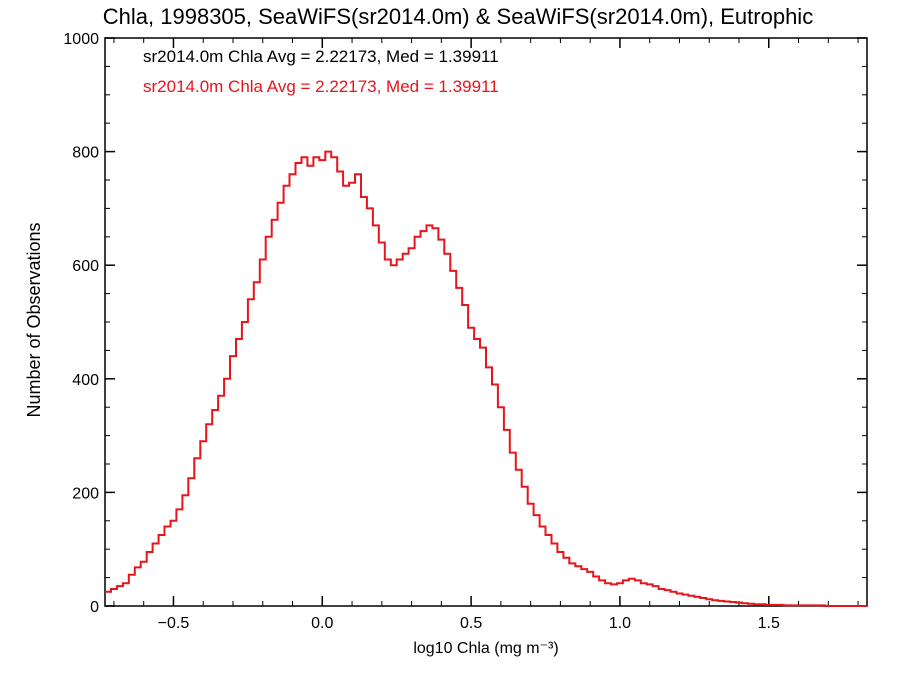  Describe the element at coordinates (85, 493) in the screenshot. I see `y-tick-label: 200` at that location.